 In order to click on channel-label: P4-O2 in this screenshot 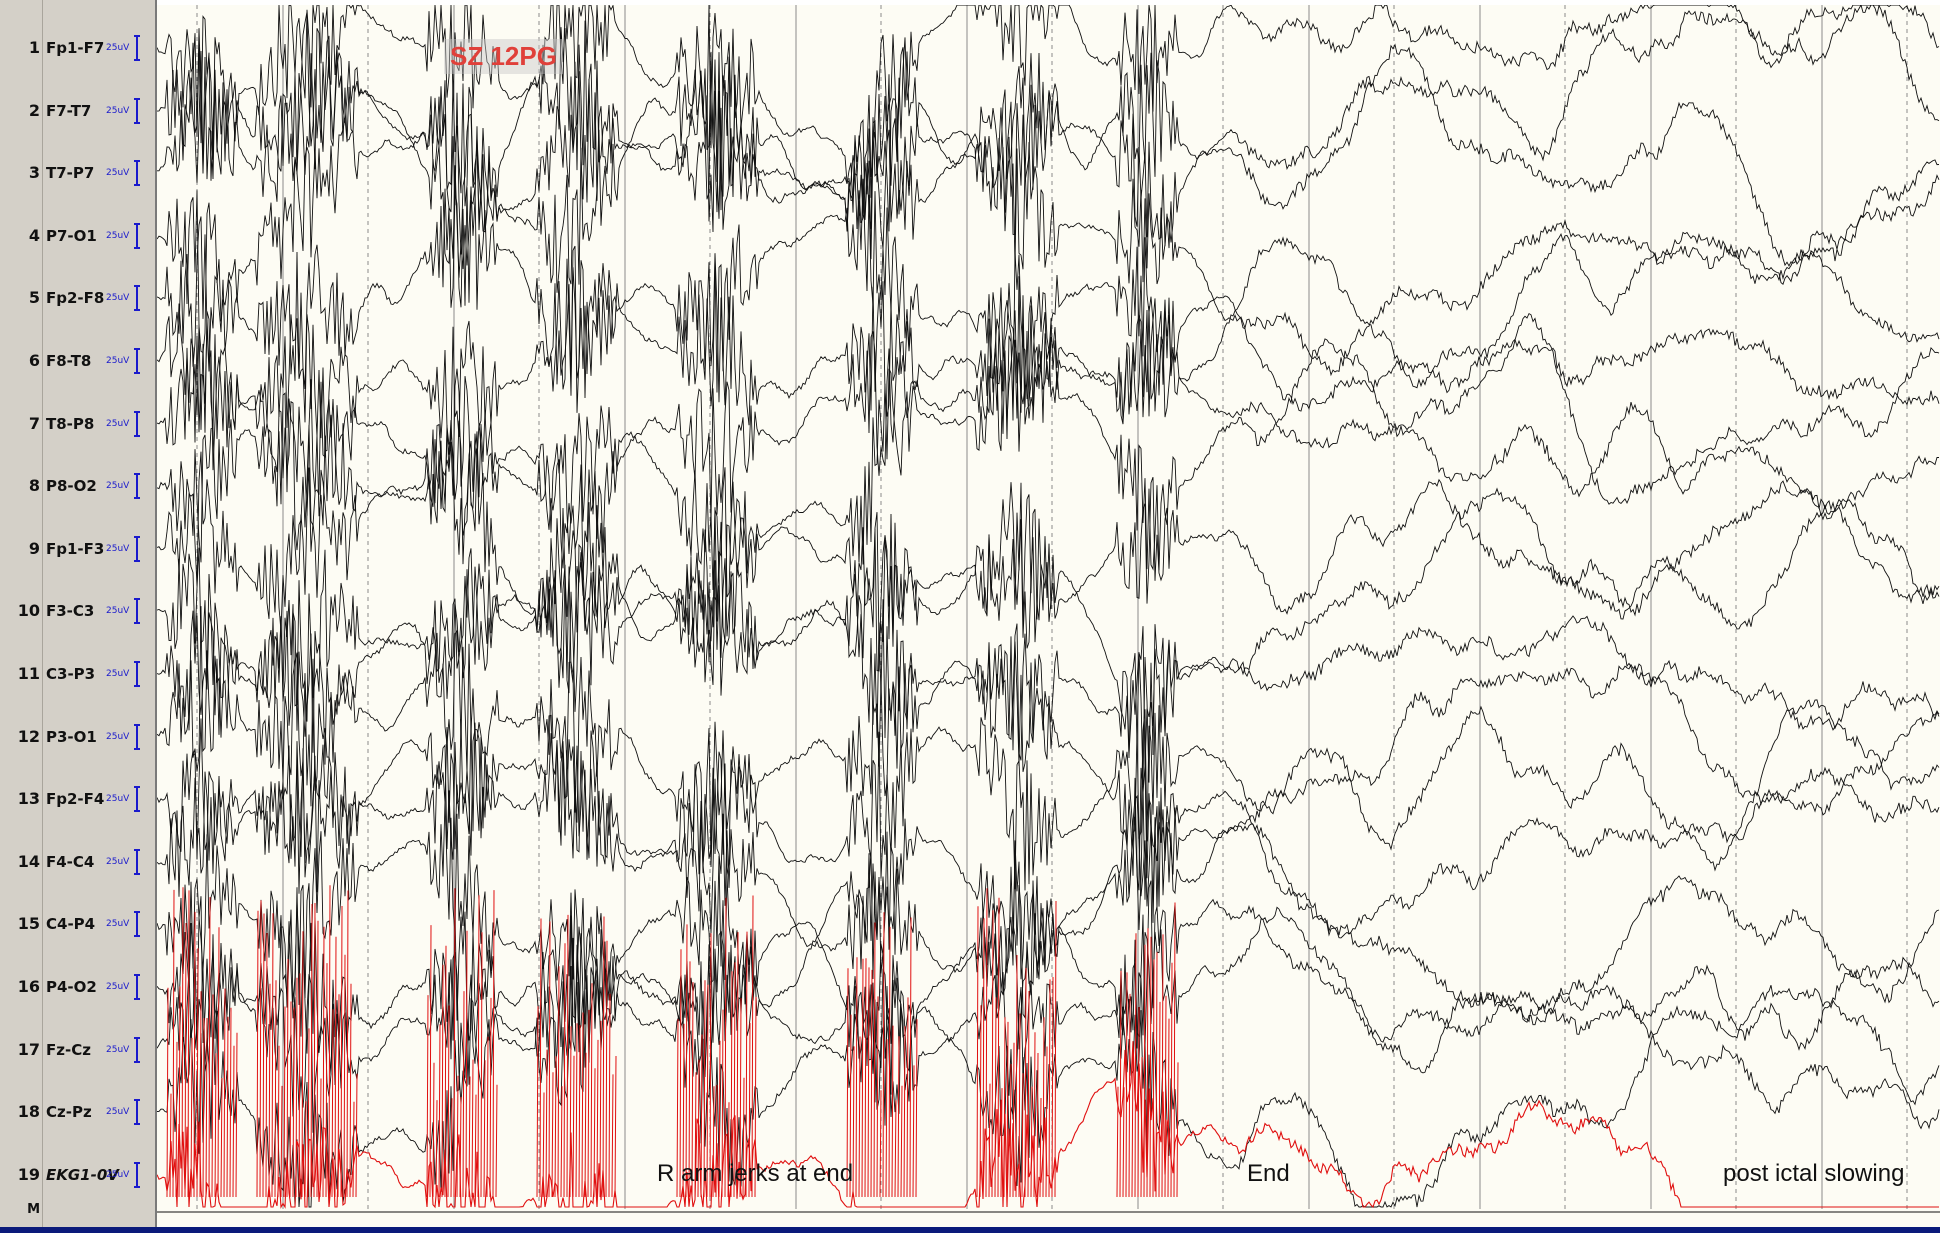, I will do `click(71, 987)`.